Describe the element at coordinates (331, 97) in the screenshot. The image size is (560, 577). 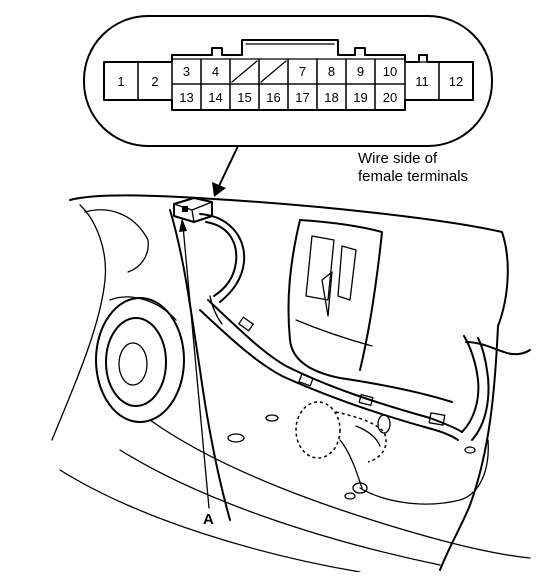
I see `pin-label-18: 18` at that location.